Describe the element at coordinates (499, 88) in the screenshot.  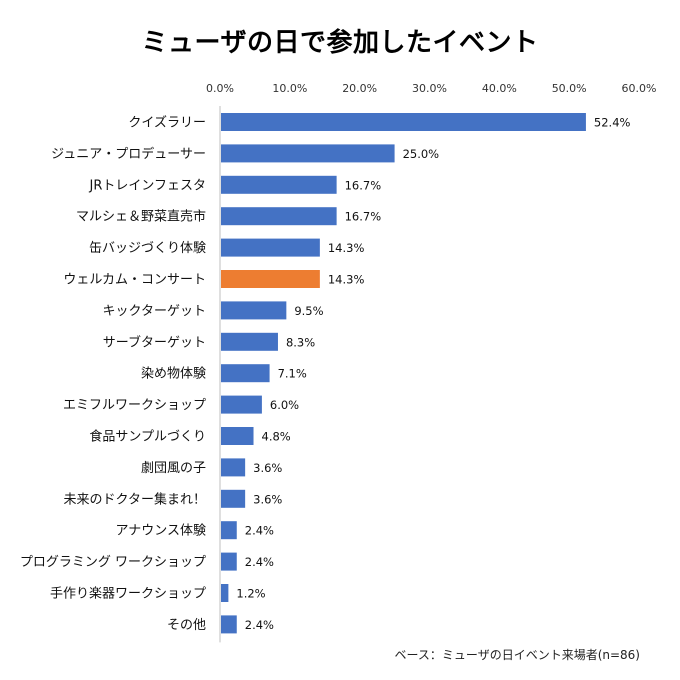
I see `x-tick-label: 40.0%` at that location.